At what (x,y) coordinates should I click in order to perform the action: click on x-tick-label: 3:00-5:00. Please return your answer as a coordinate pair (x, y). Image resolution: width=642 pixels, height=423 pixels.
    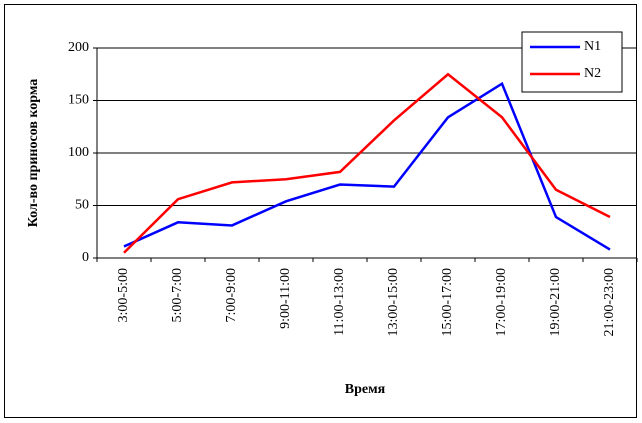
    Looking at the image, I should click on (123, 295).